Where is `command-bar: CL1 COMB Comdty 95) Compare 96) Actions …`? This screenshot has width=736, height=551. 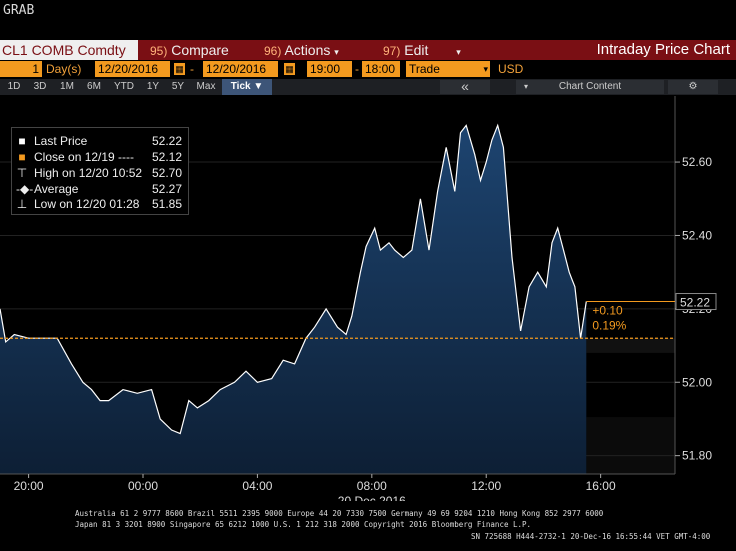
command-bar: CL1 COMB Comdty 95) Compare 96) Actions … is located at coordinates (368, 50).